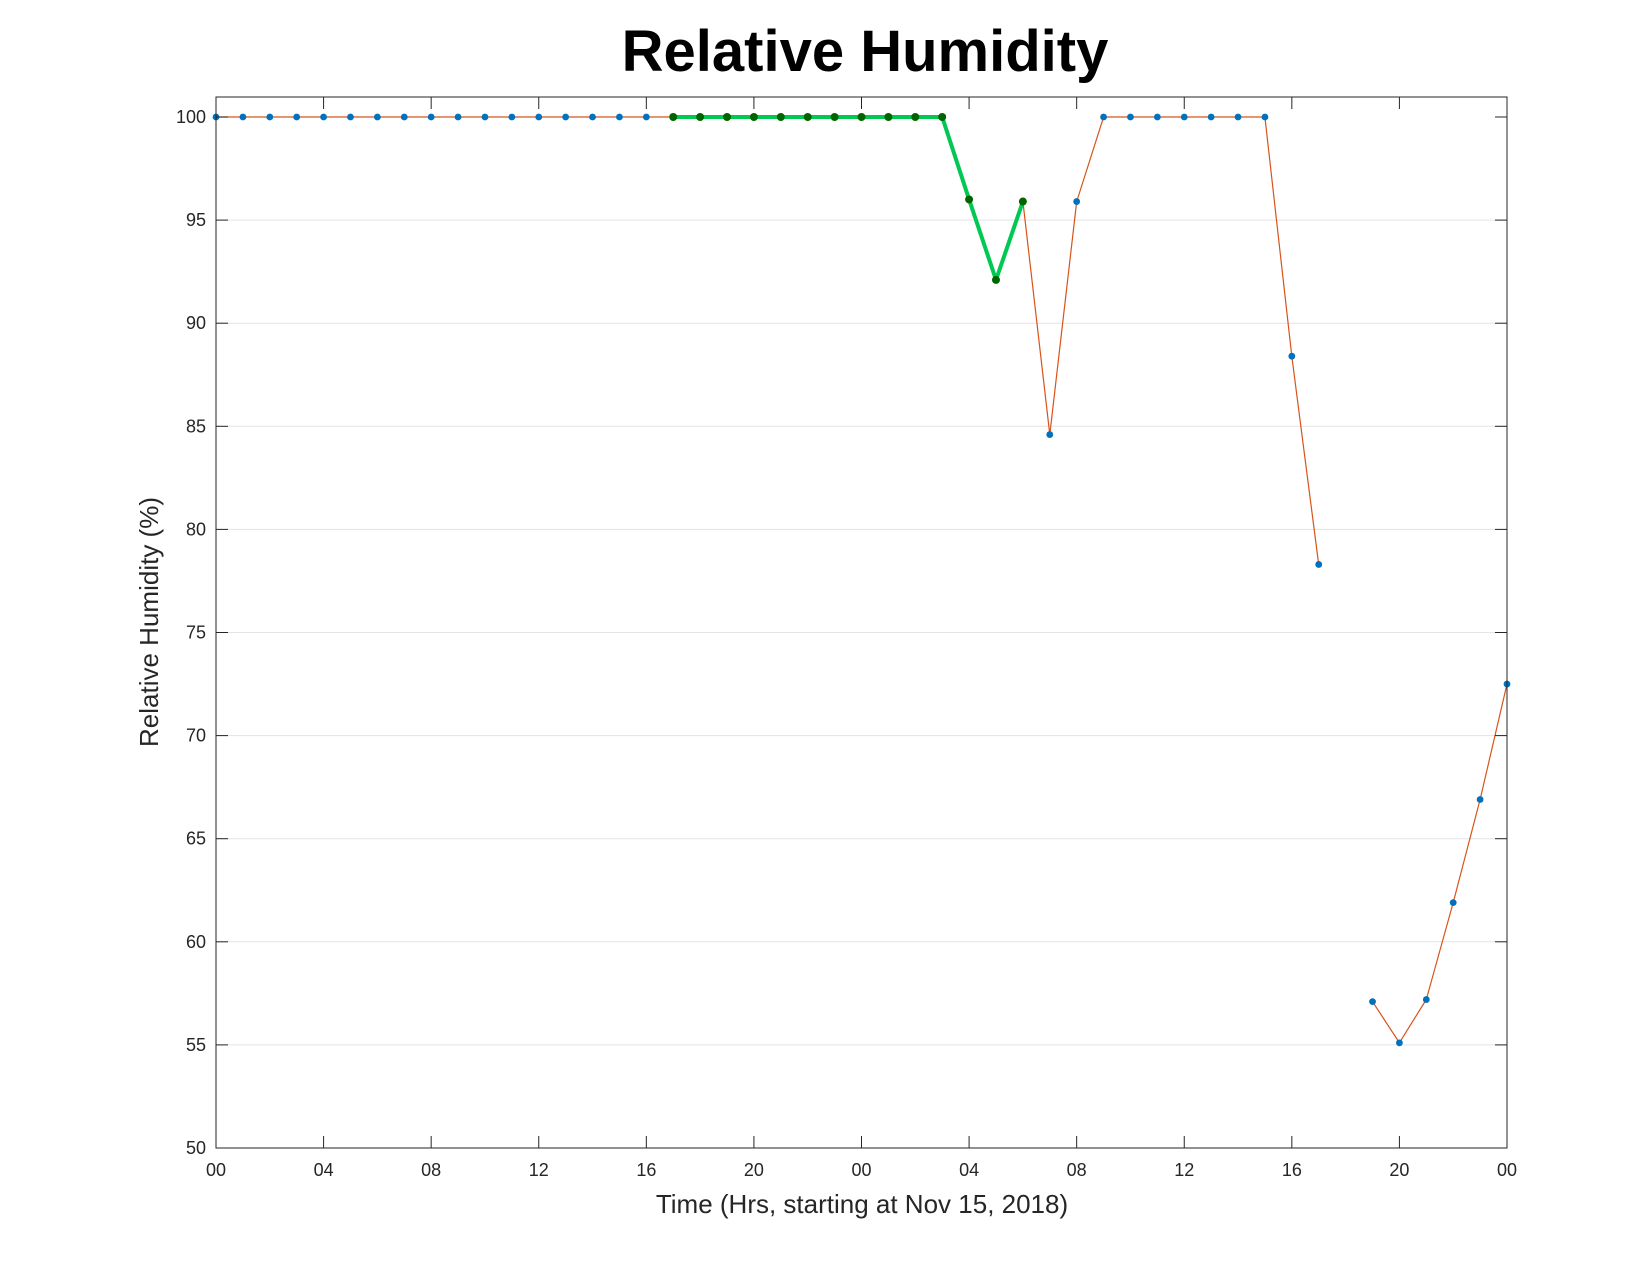 This screenshot has height=1275, width=1650. What do you see at coordinates (196, 323) in the screenshot?
I see `y-tick-label: 90` at bounding box center [196, 323].